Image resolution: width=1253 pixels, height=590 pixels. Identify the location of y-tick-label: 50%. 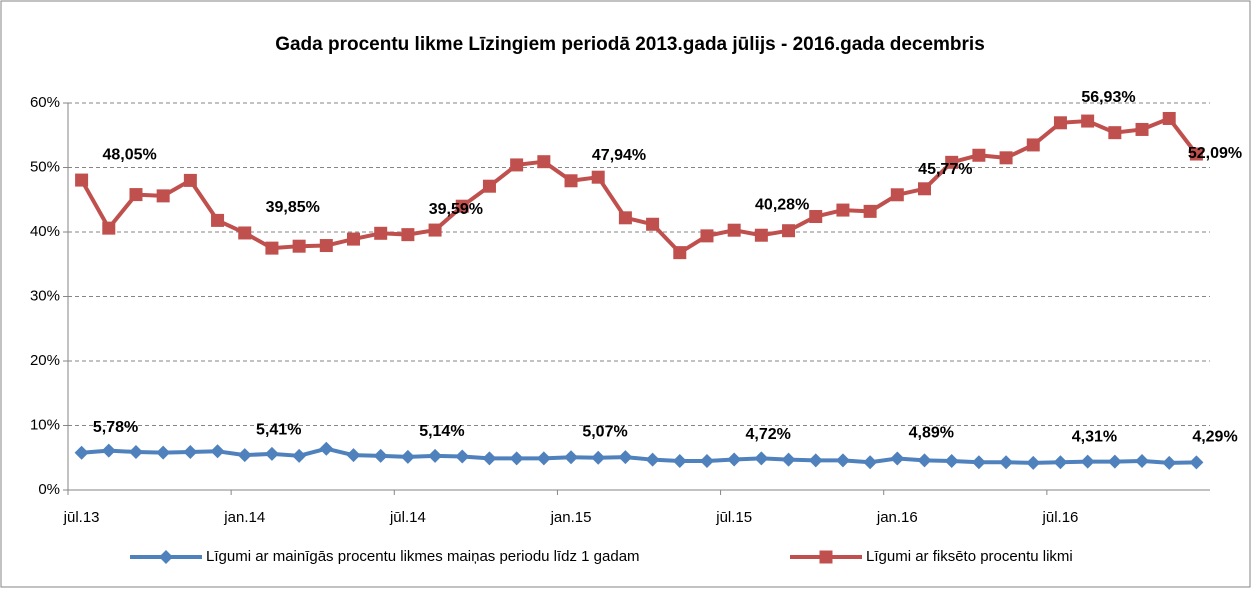
(45, 166).